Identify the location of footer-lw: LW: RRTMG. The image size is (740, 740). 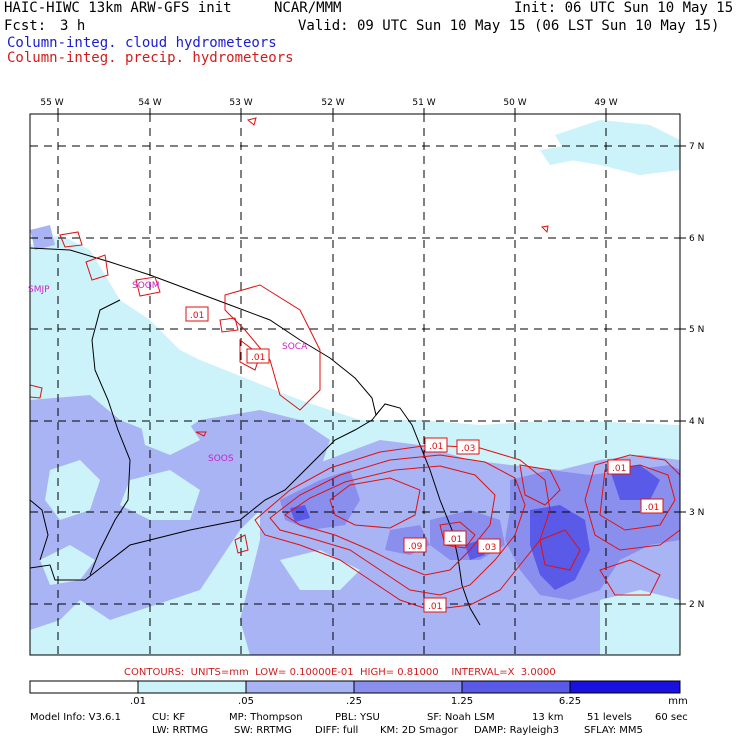
(180, 730).